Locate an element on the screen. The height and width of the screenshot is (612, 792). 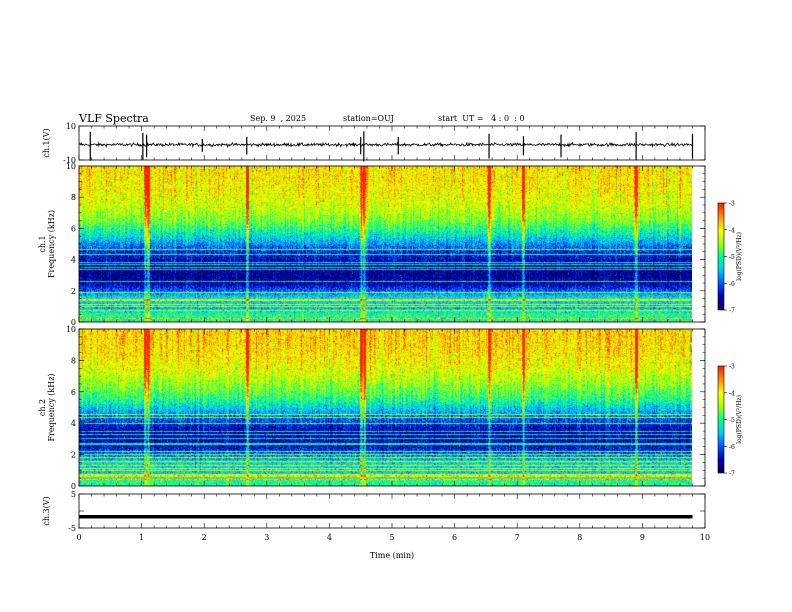
ch1-spectrogram-colorbar-tick-label: -3 is located at coordinates (732, 204).